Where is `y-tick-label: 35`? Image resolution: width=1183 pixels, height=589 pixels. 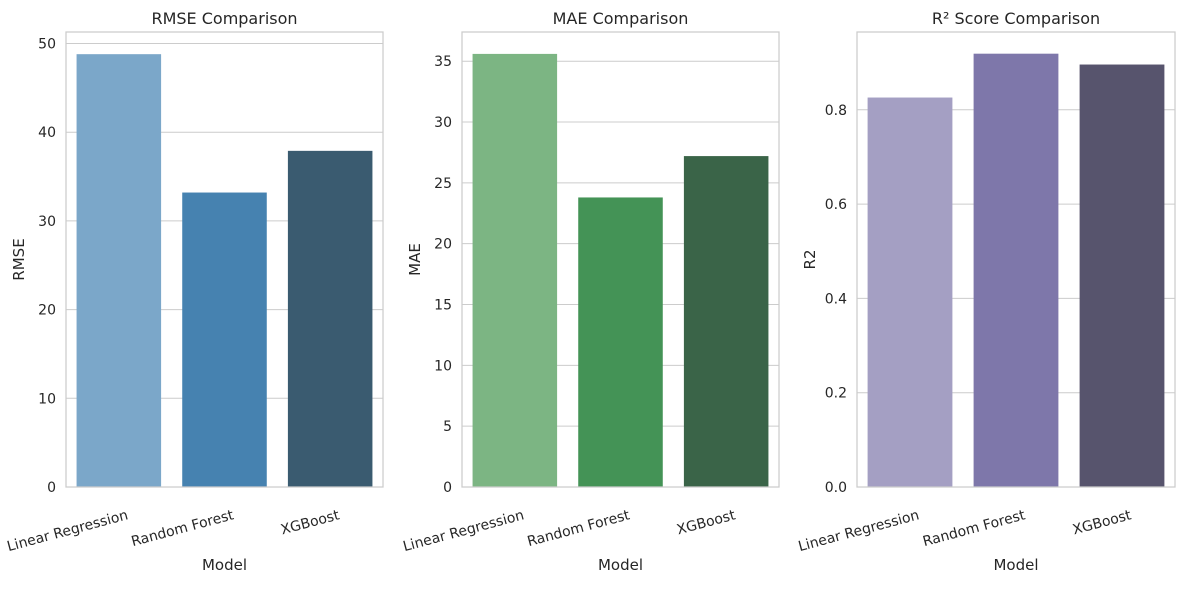 y-tick-label: 35 is located at coordinates (443, 62).